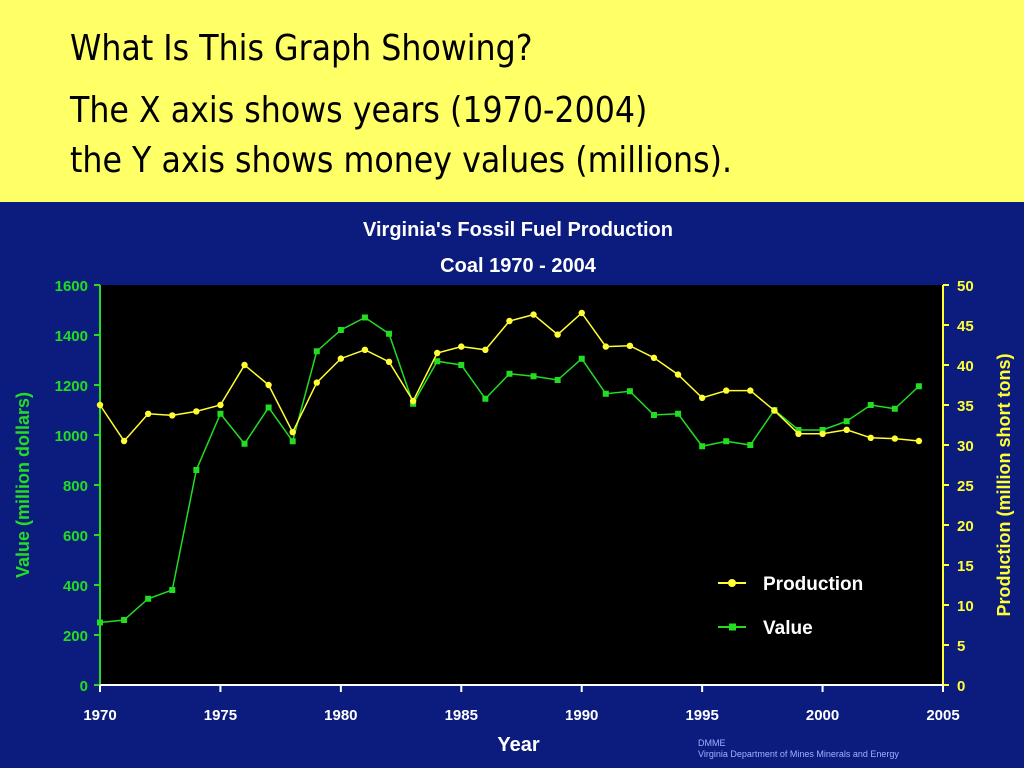 The width and height of the screenshot is (1024, 768). What do you see at coordinates (220, 413) in the screenshot?
I see `value-point-1975` at bounding box center [220, 413].